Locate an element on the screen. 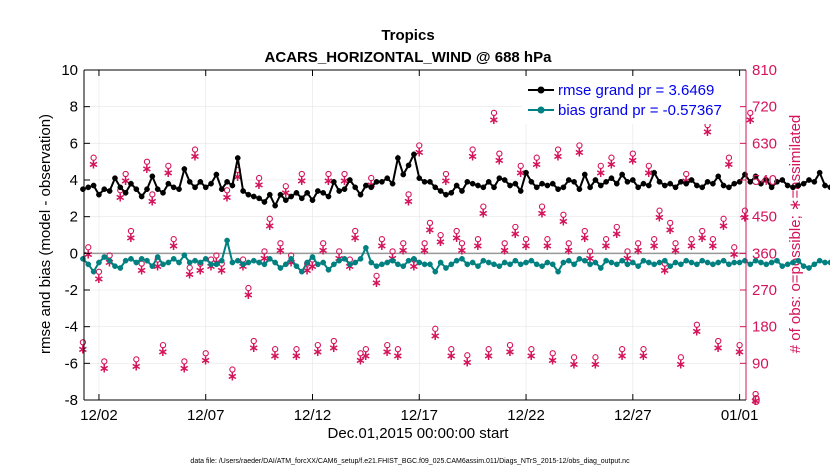 The width and height of the screenshot is (830, 470). y-right-tick-label: 540 is located at coordinates (764, 180).